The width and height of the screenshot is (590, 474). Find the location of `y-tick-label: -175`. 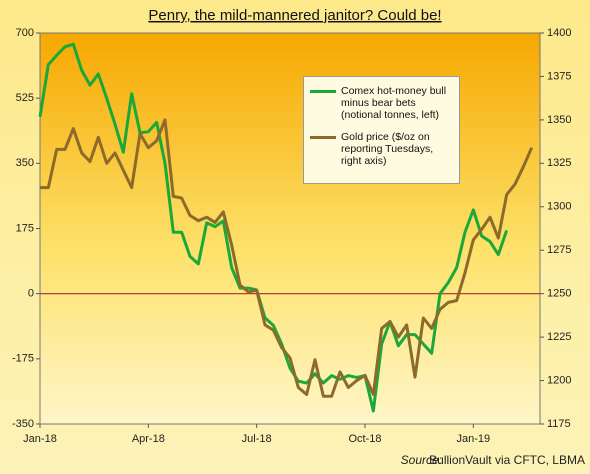

y-tick-label: -175 is located at coordinates (23, 359).